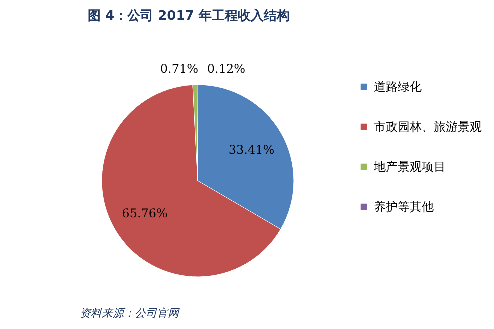  I want to click on legend-label: 市政园林、旅游景观, so click(428, 127).